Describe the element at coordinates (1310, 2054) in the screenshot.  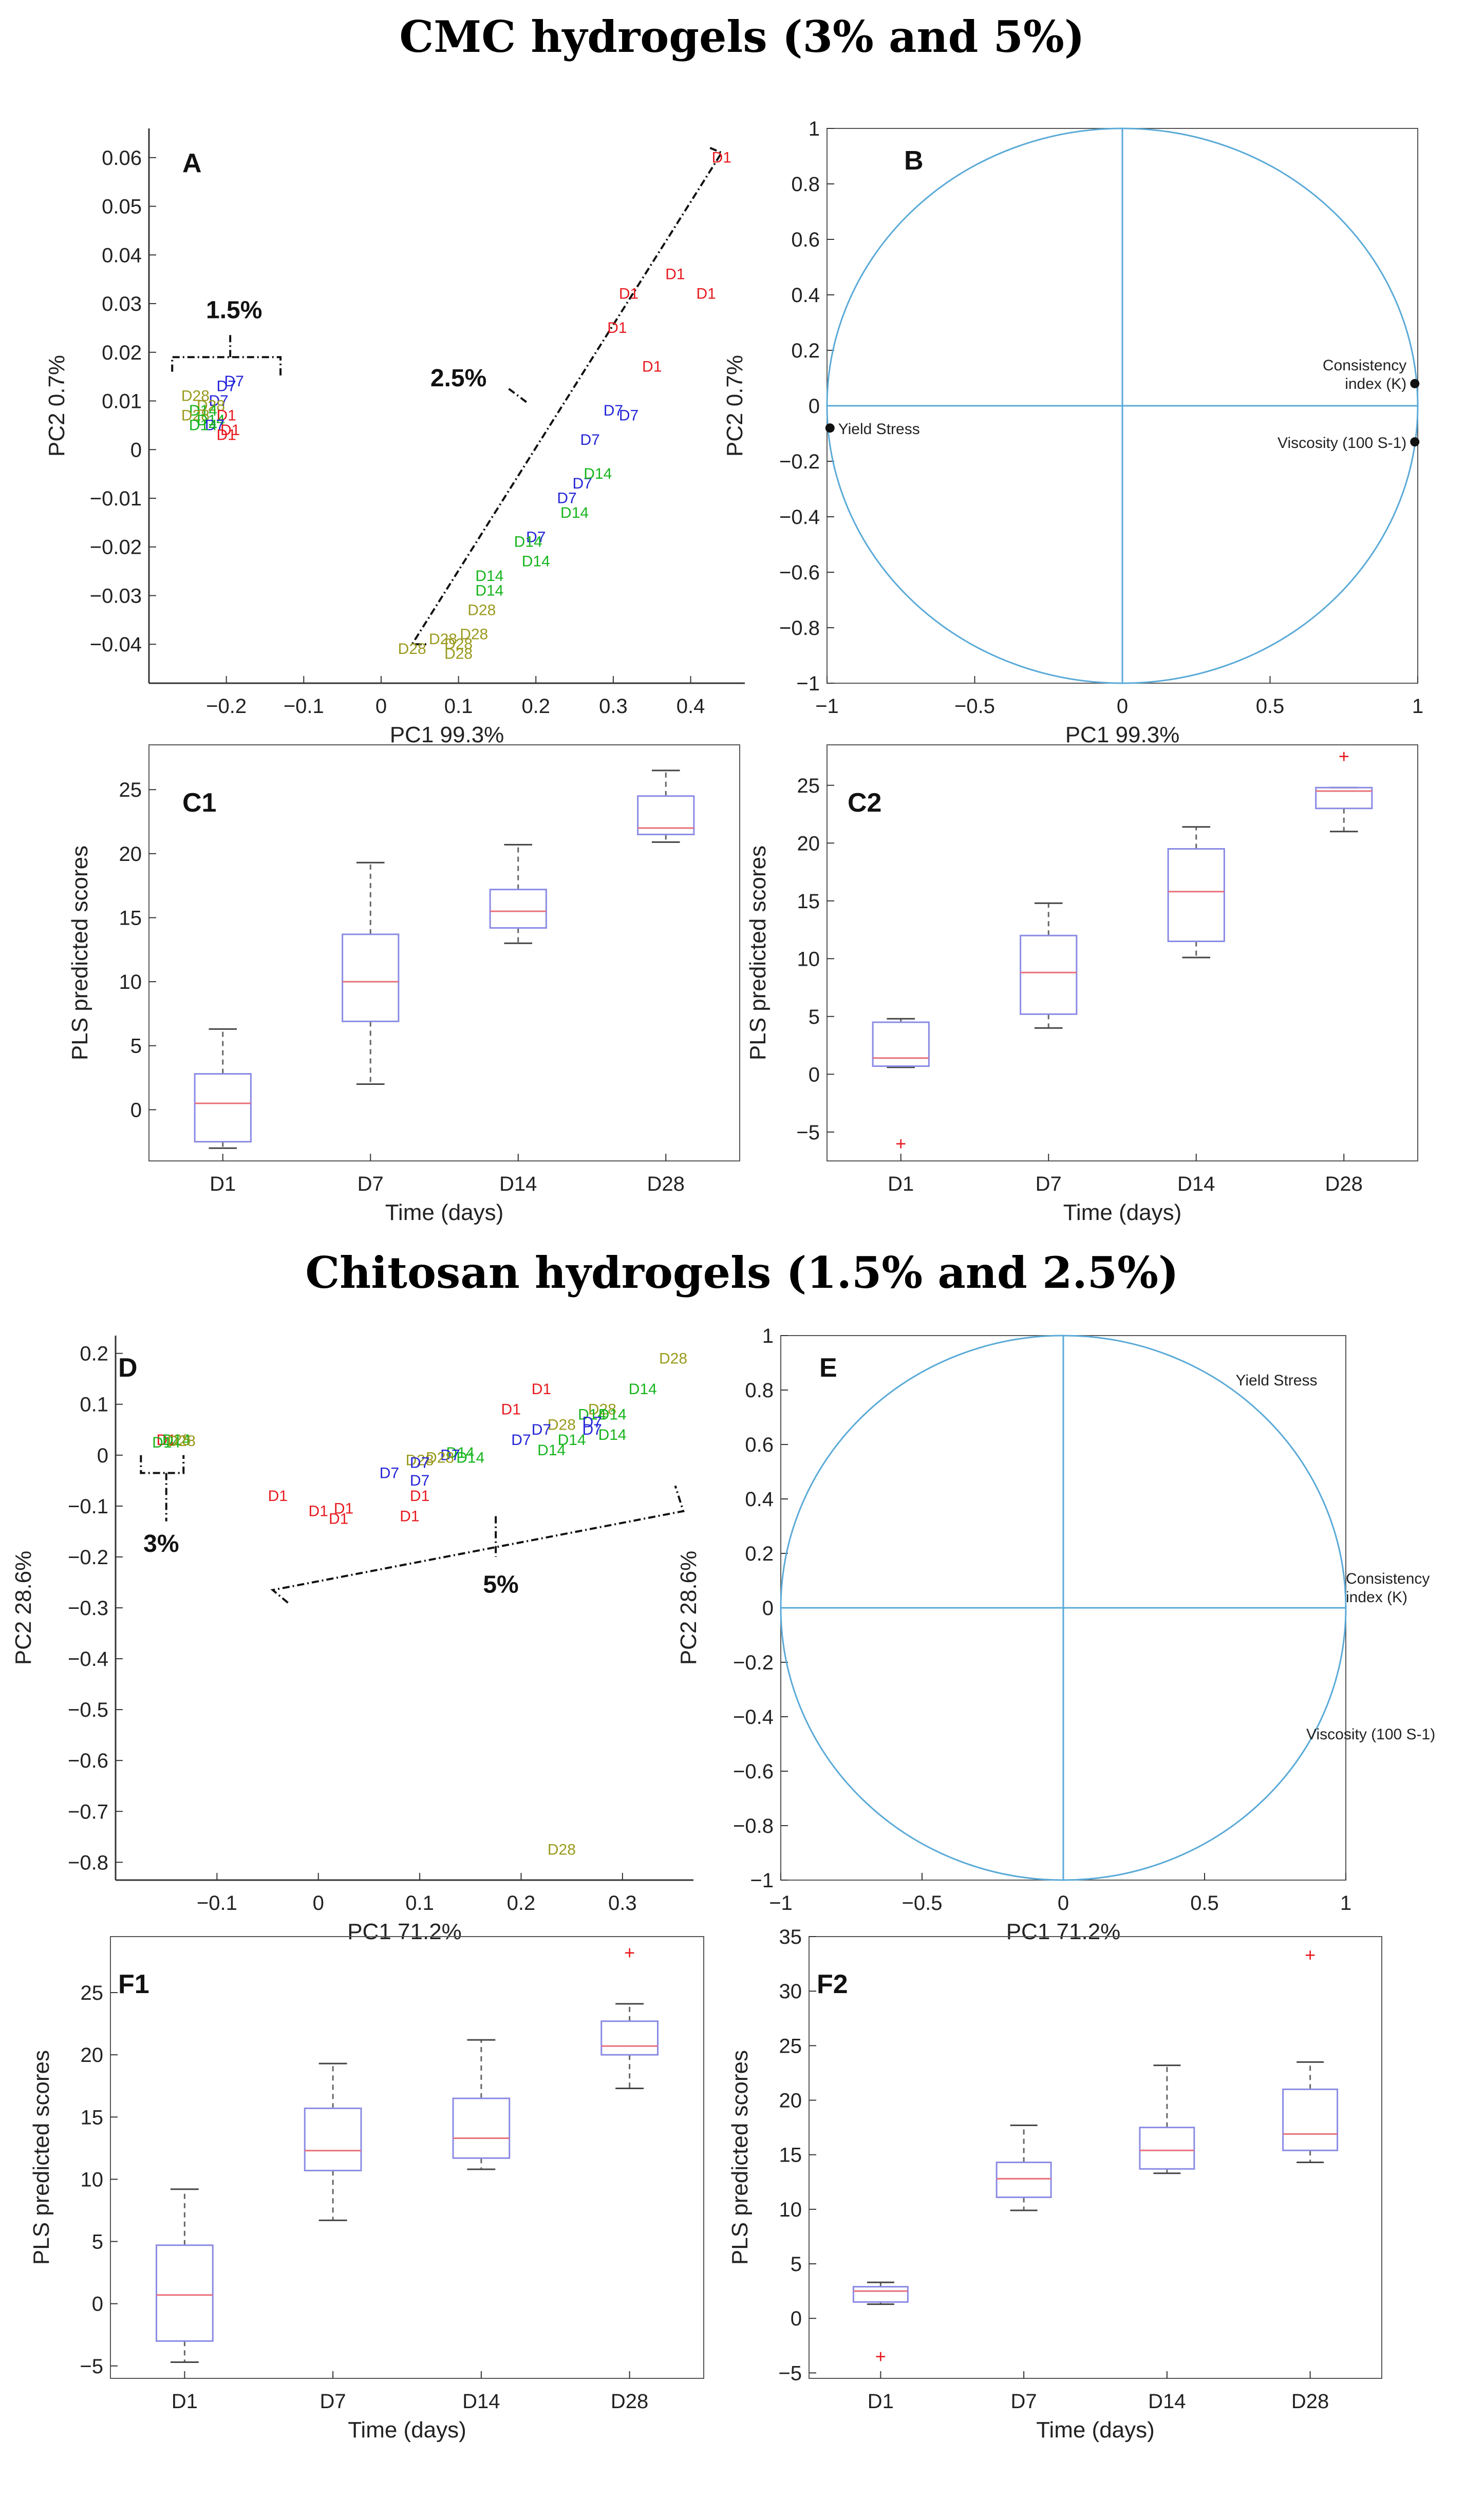
I see `box-d28: +` at that location.